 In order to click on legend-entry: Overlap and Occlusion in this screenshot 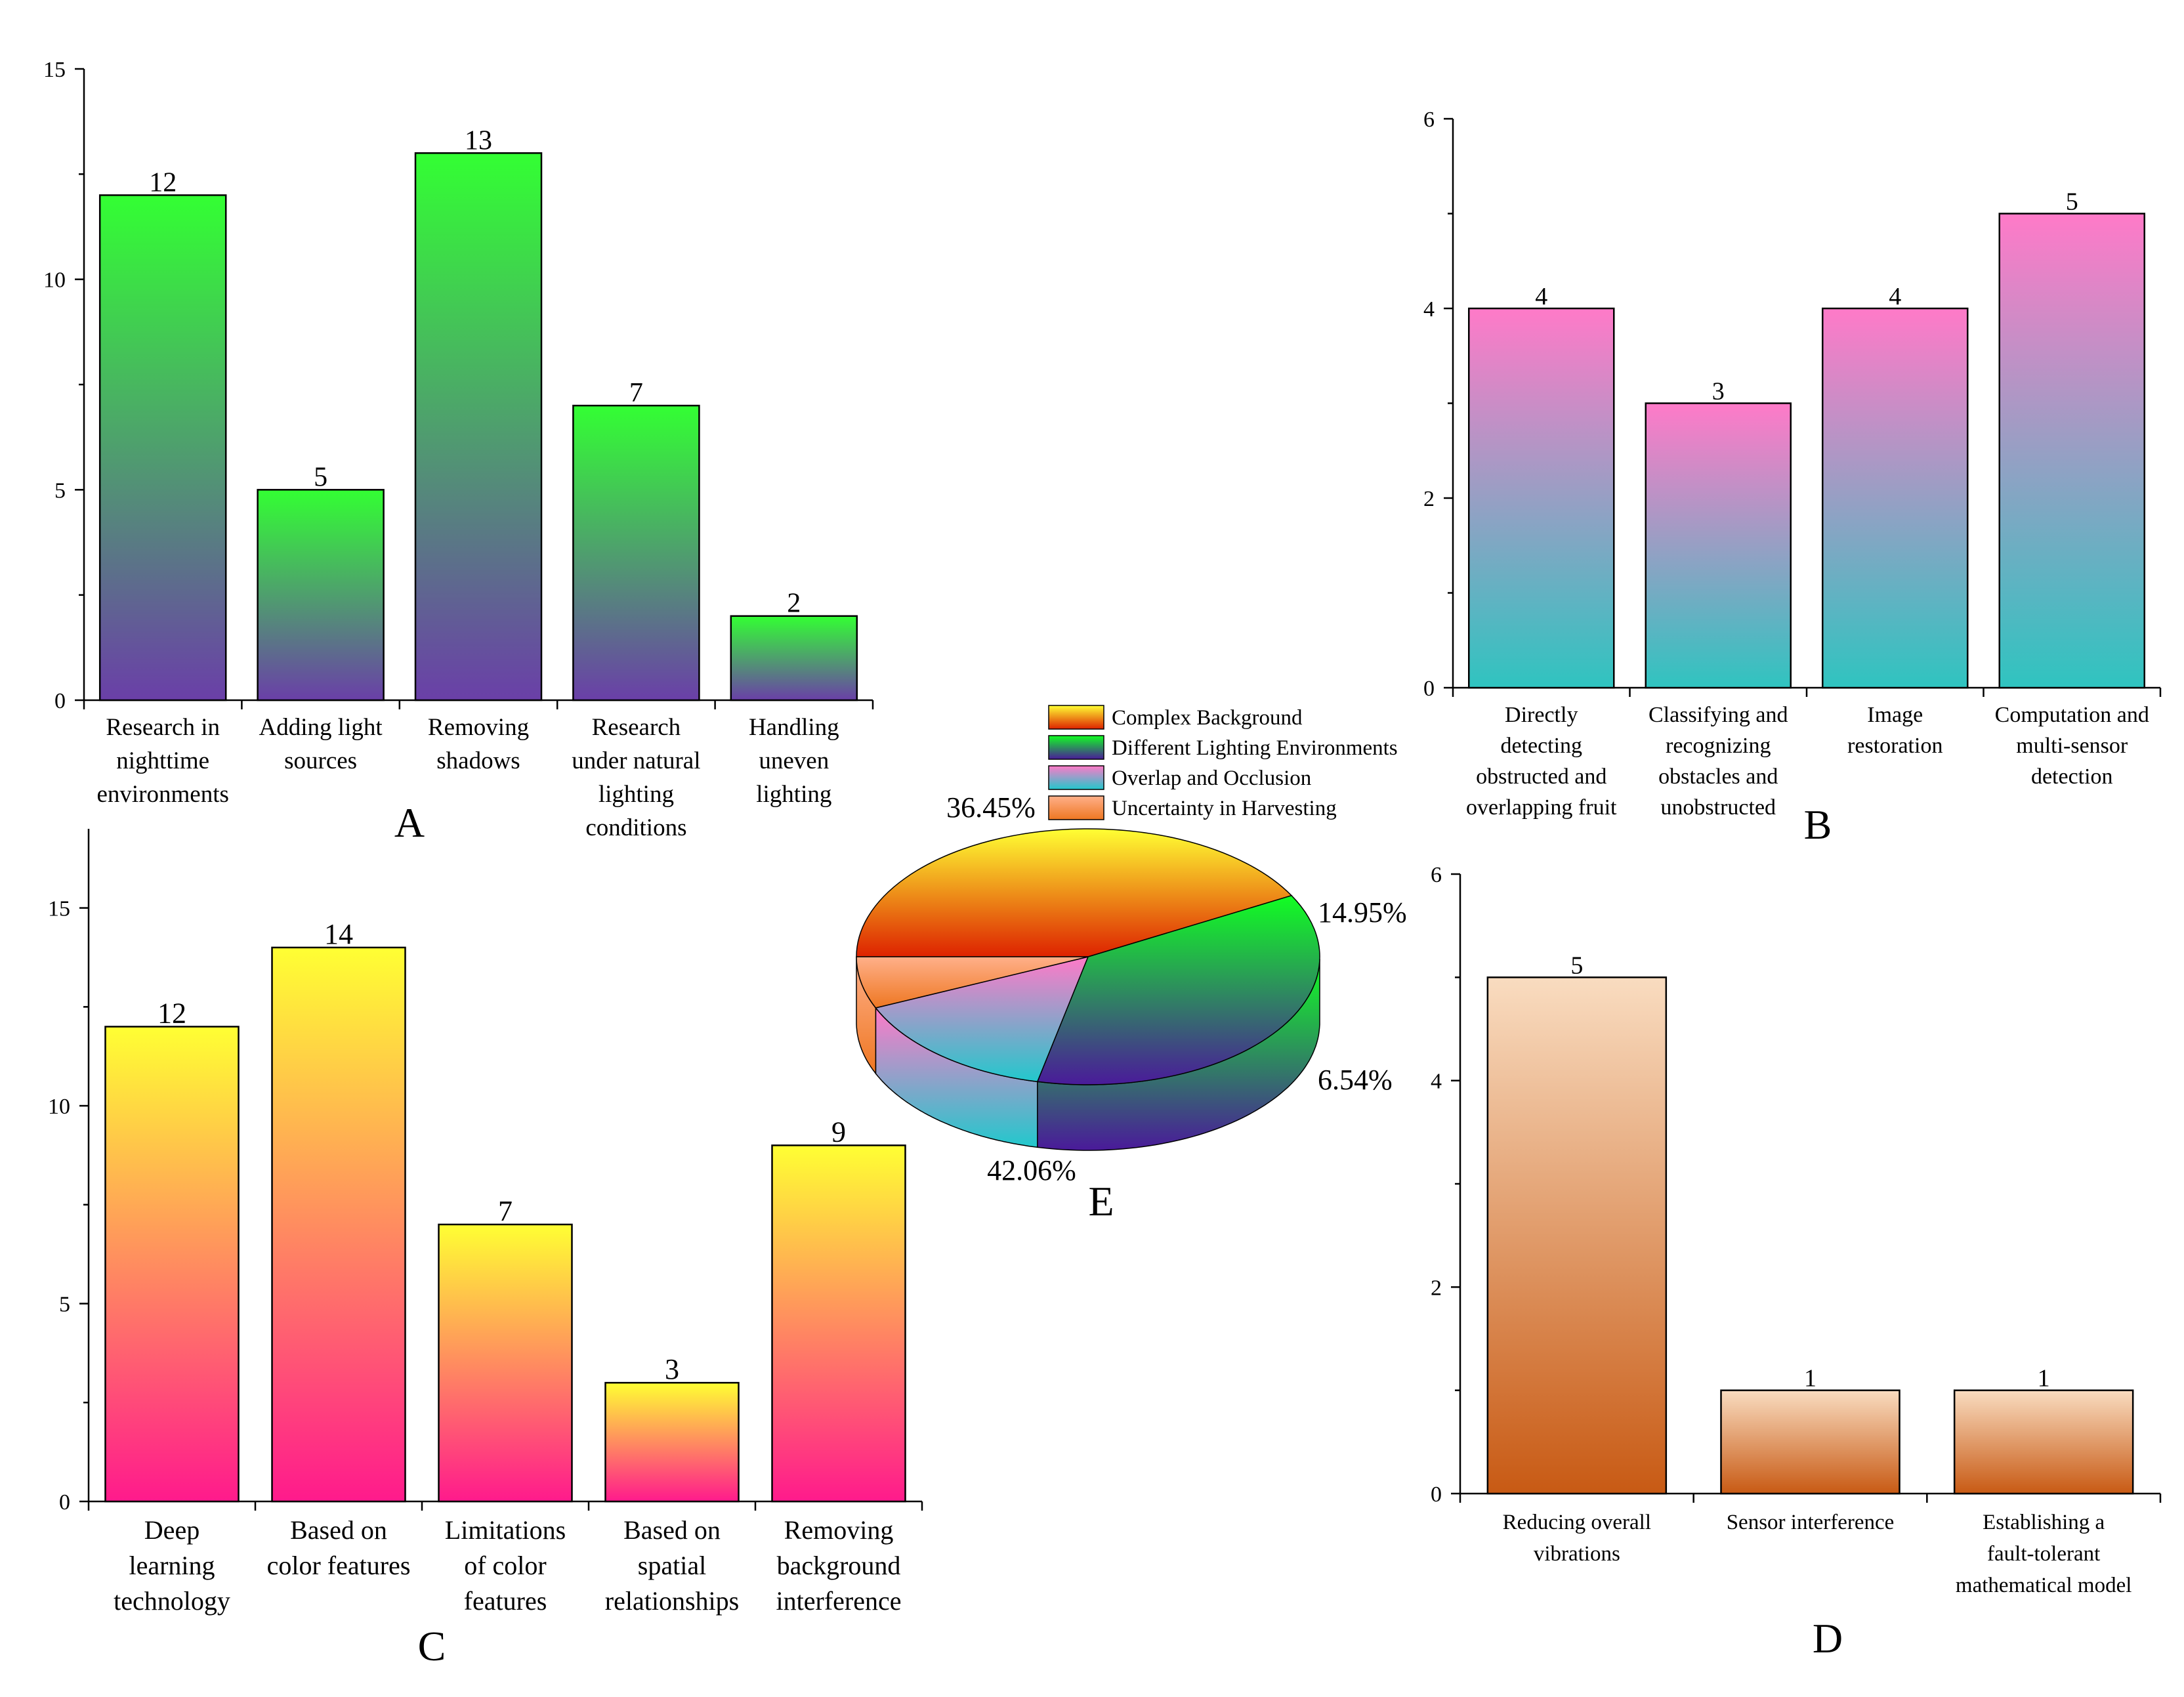, I will do `click(1211, 778)`.